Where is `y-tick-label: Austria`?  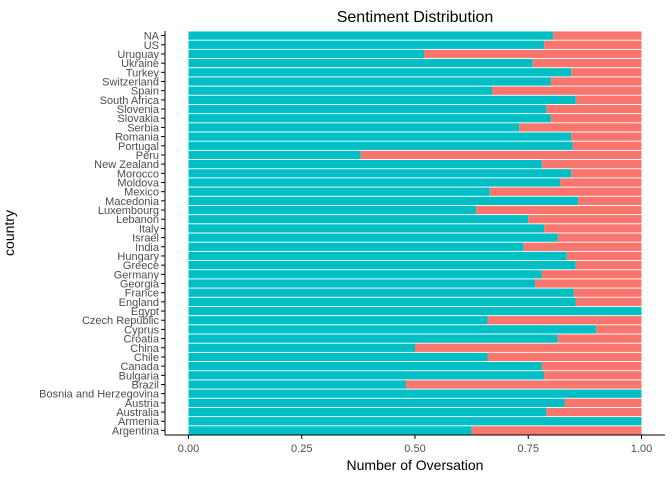 y-tick-label: Austria is located at coordinates (142, 404).